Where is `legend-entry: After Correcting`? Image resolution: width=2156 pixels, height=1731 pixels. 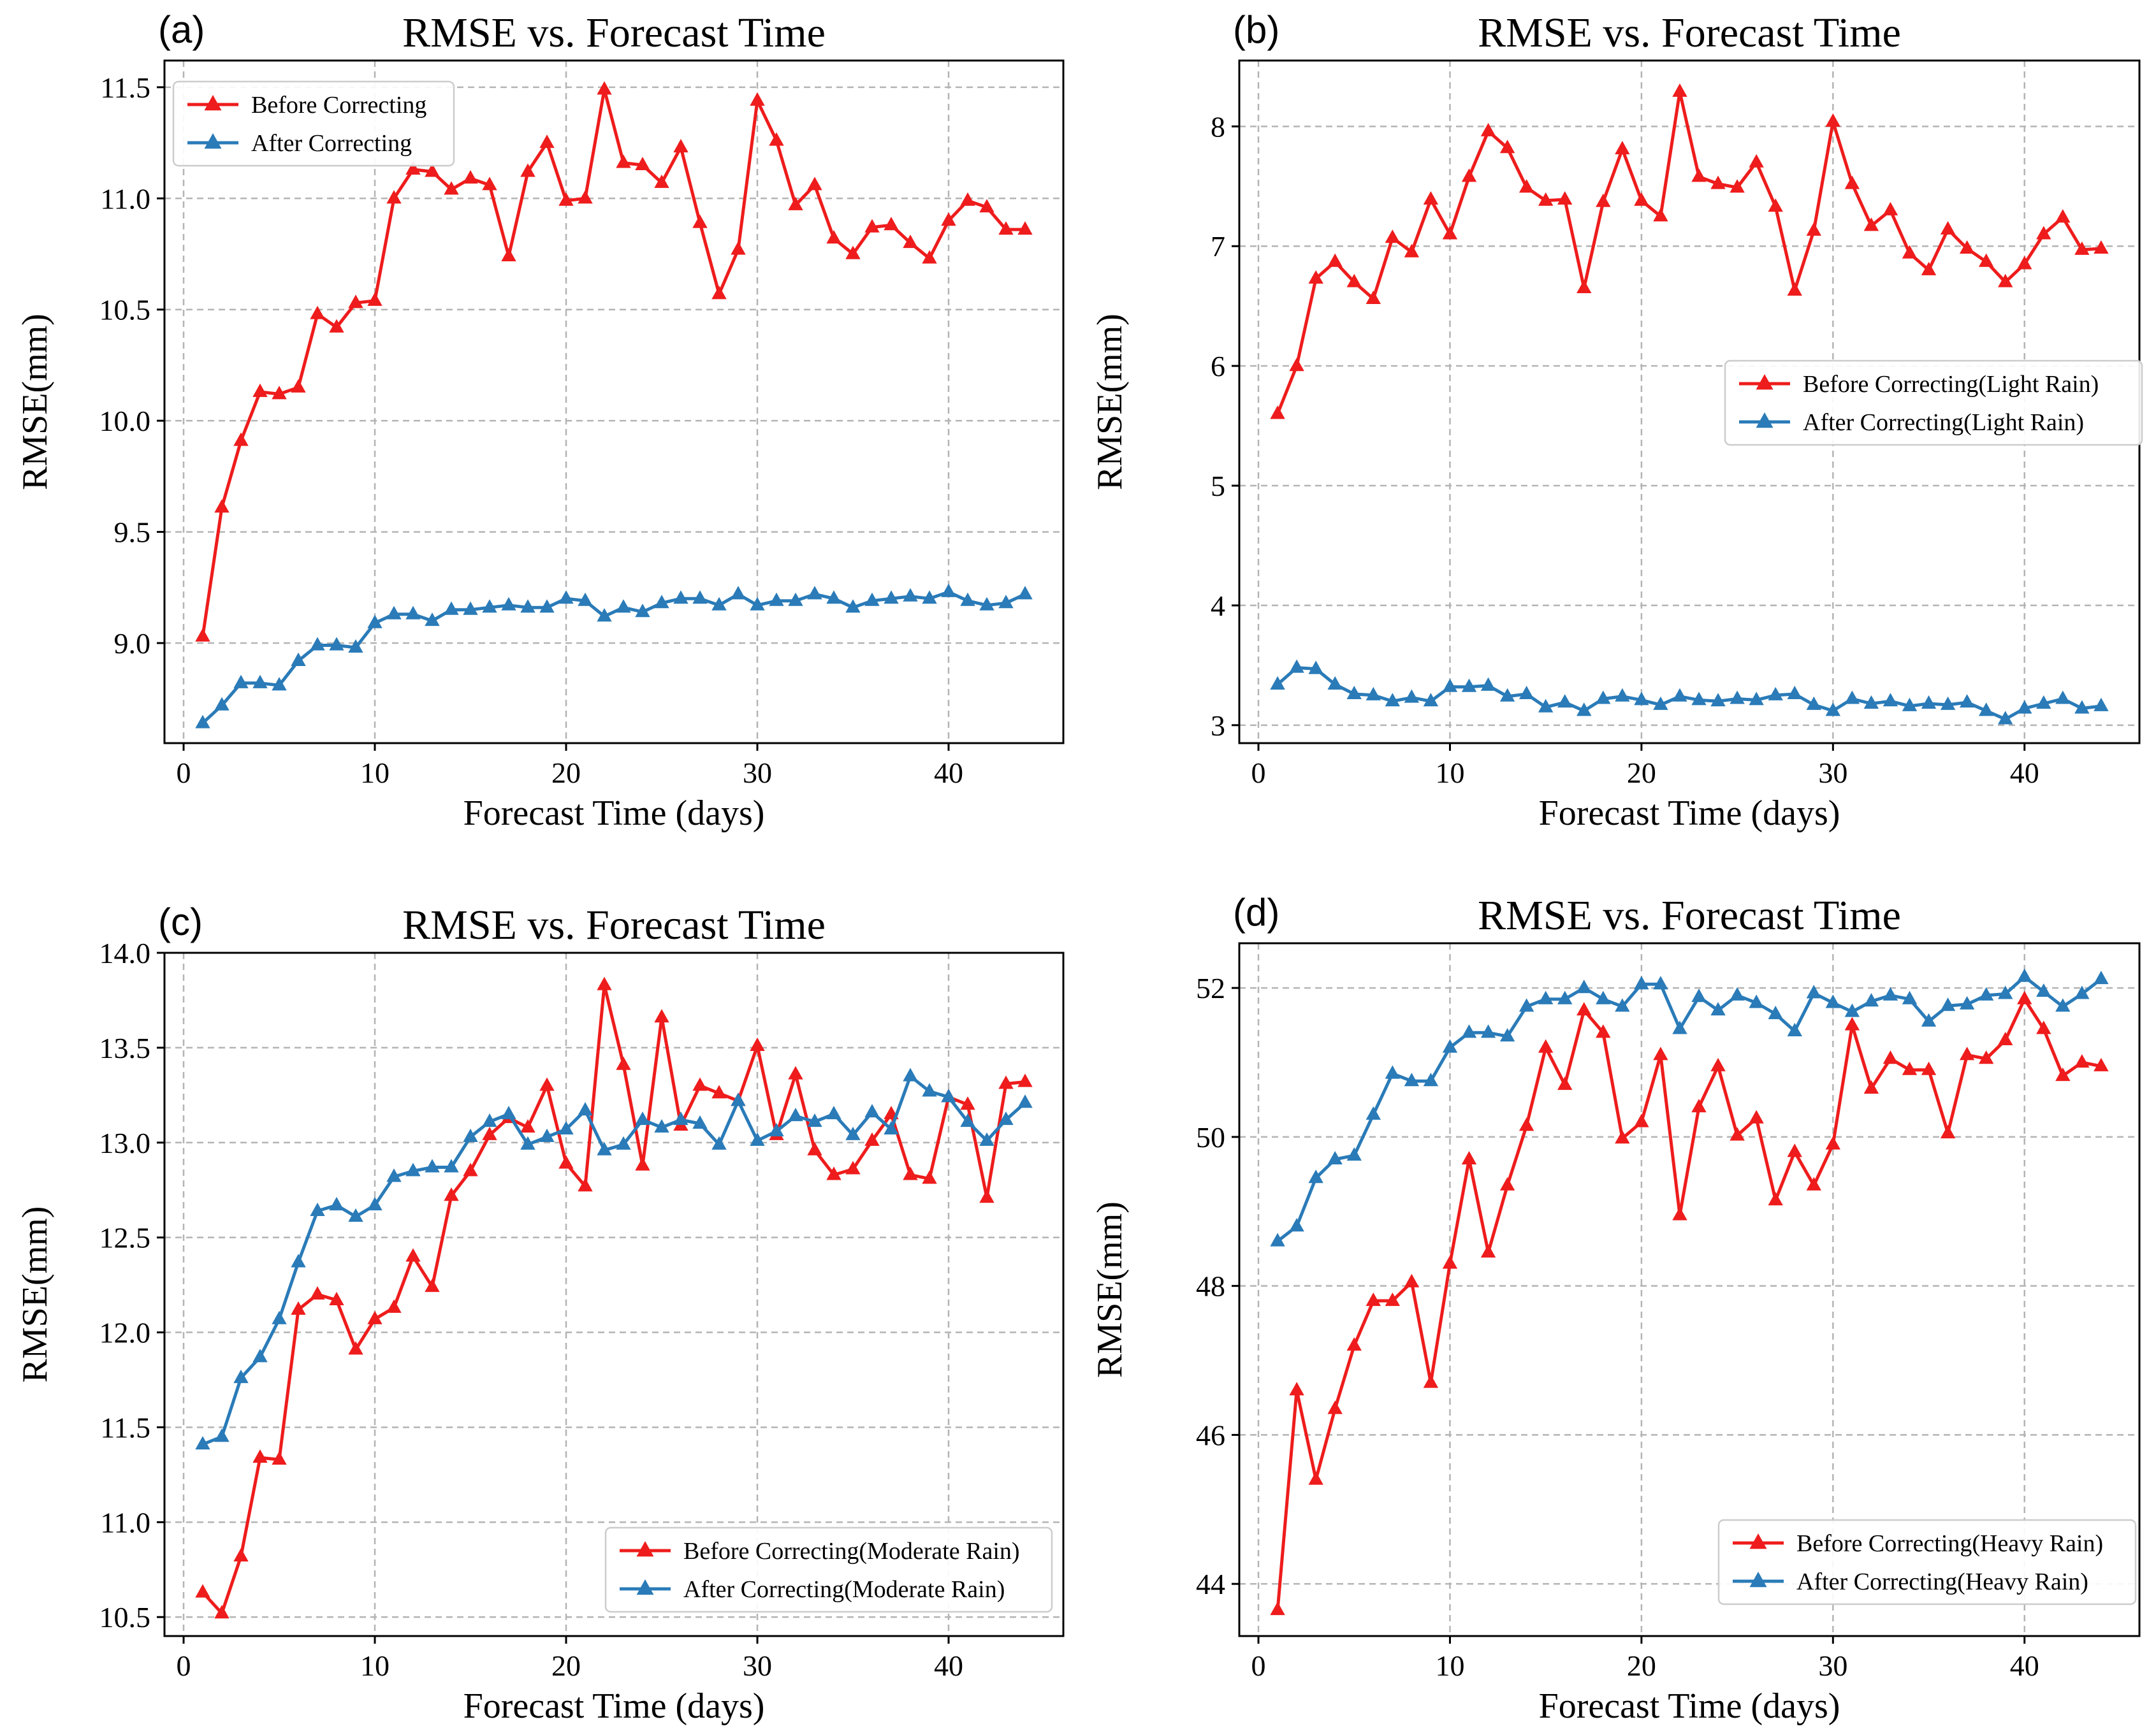
legend-entry: After Correcting is located at coordinates (331, 143).